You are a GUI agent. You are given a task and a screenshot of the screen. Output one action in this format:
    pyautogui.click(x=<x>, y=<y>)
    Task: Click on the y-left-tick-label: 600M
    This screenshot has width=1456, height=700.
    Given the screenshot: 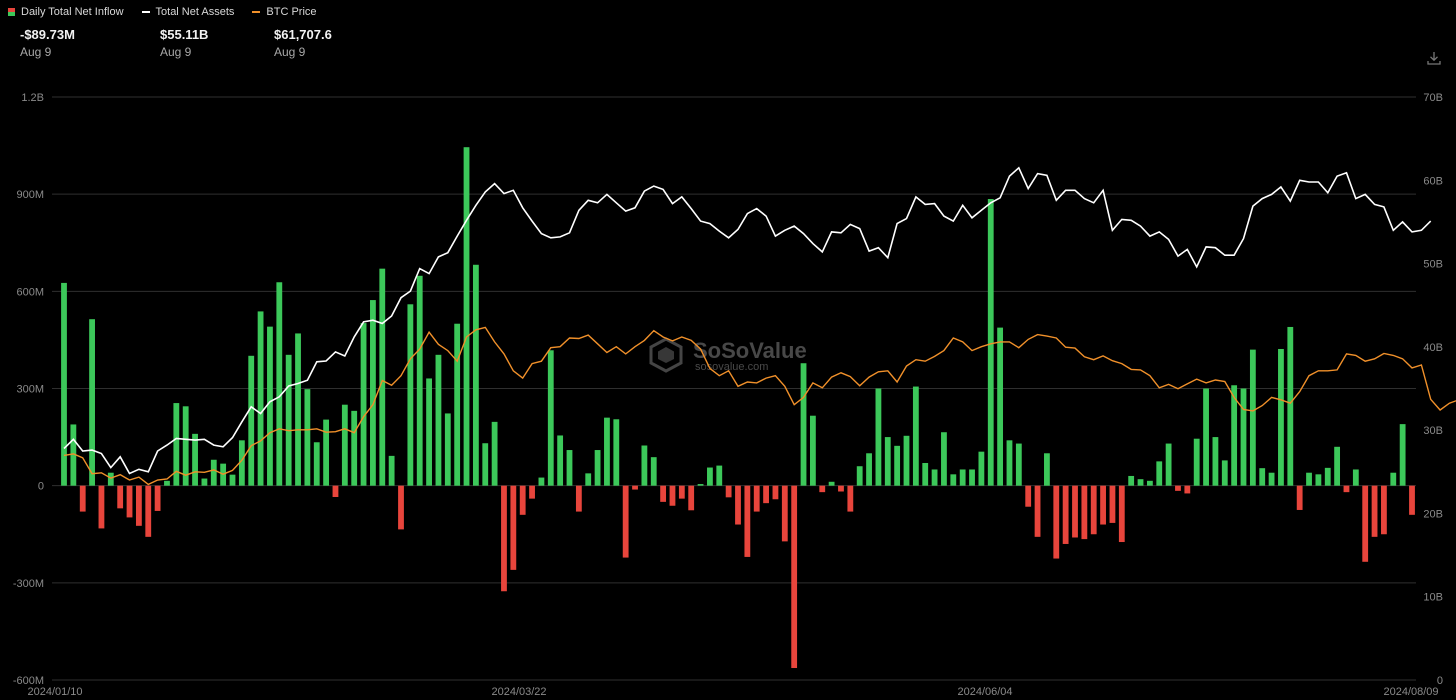 What is the action you would take?
    pyautogui.click(x=30, y=292)
    